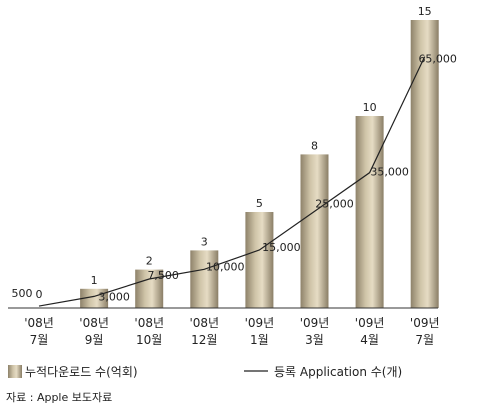 The image size is (477, 415). What do you see at coordinates (425, 11) in the screenshot?
I see `bar-value-label: 15` at bounding box center [425, 11].